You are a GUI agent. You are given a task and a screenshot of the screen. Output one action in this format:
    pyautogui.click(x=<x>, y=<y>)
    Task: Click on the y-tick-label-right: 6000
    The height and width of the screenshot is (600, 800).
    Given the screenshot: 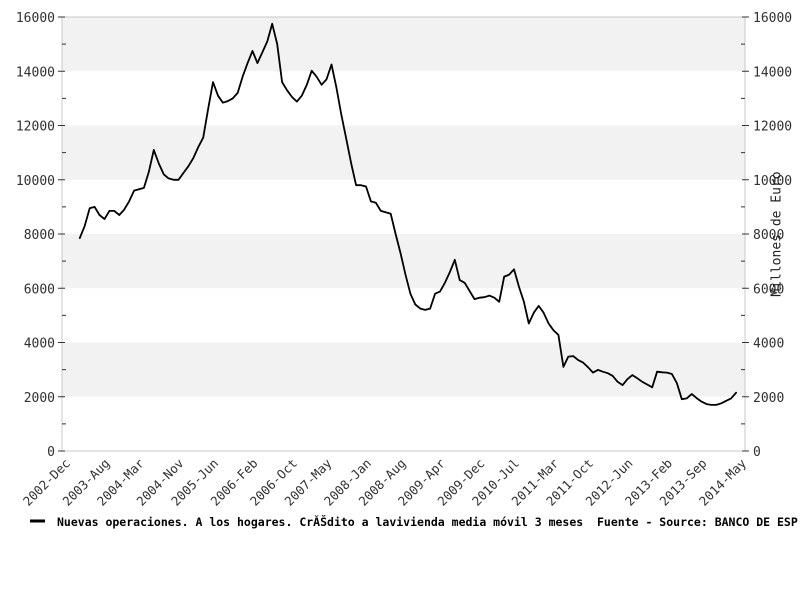 What is the action you would take?
    pyautogui.click(x=768, y=289)
    